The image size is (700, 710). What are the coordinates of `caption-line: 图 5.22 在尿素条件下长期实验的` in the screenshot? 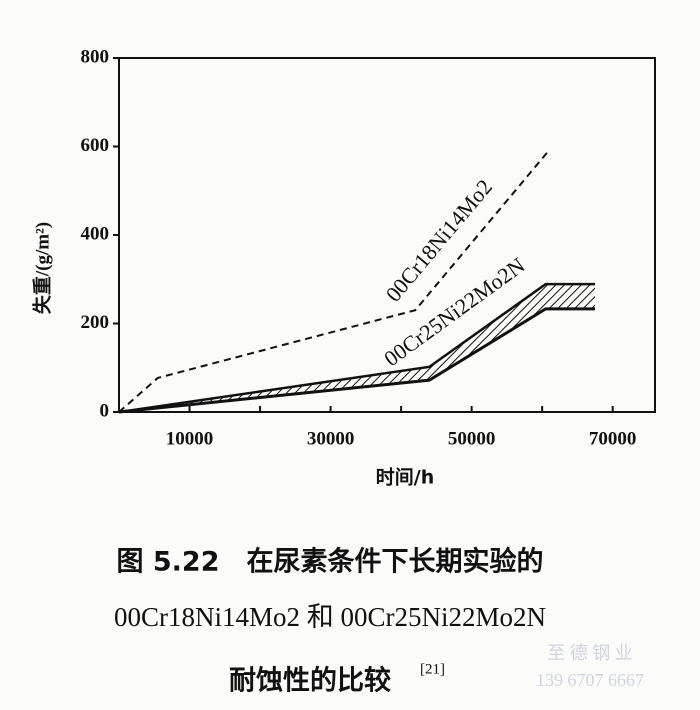 It's located at (329, 562).